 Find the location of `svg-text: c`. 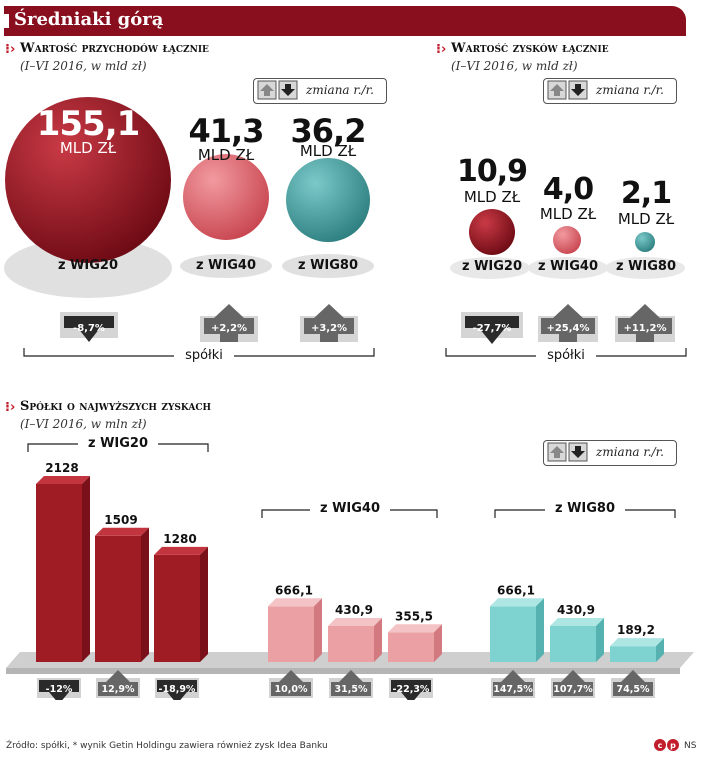

svg-text: c is located at coordinates (660, 745).